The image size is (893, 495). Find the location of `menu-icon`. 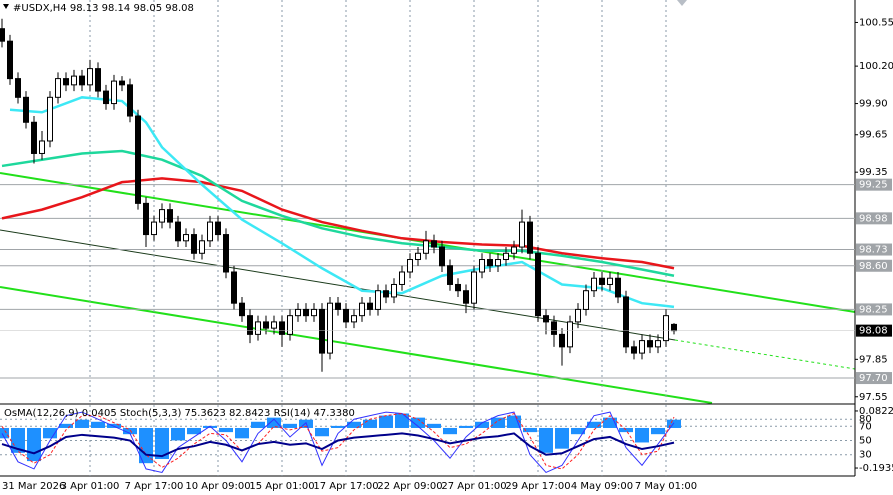

menu-icon is located at coordinates (6, 6).